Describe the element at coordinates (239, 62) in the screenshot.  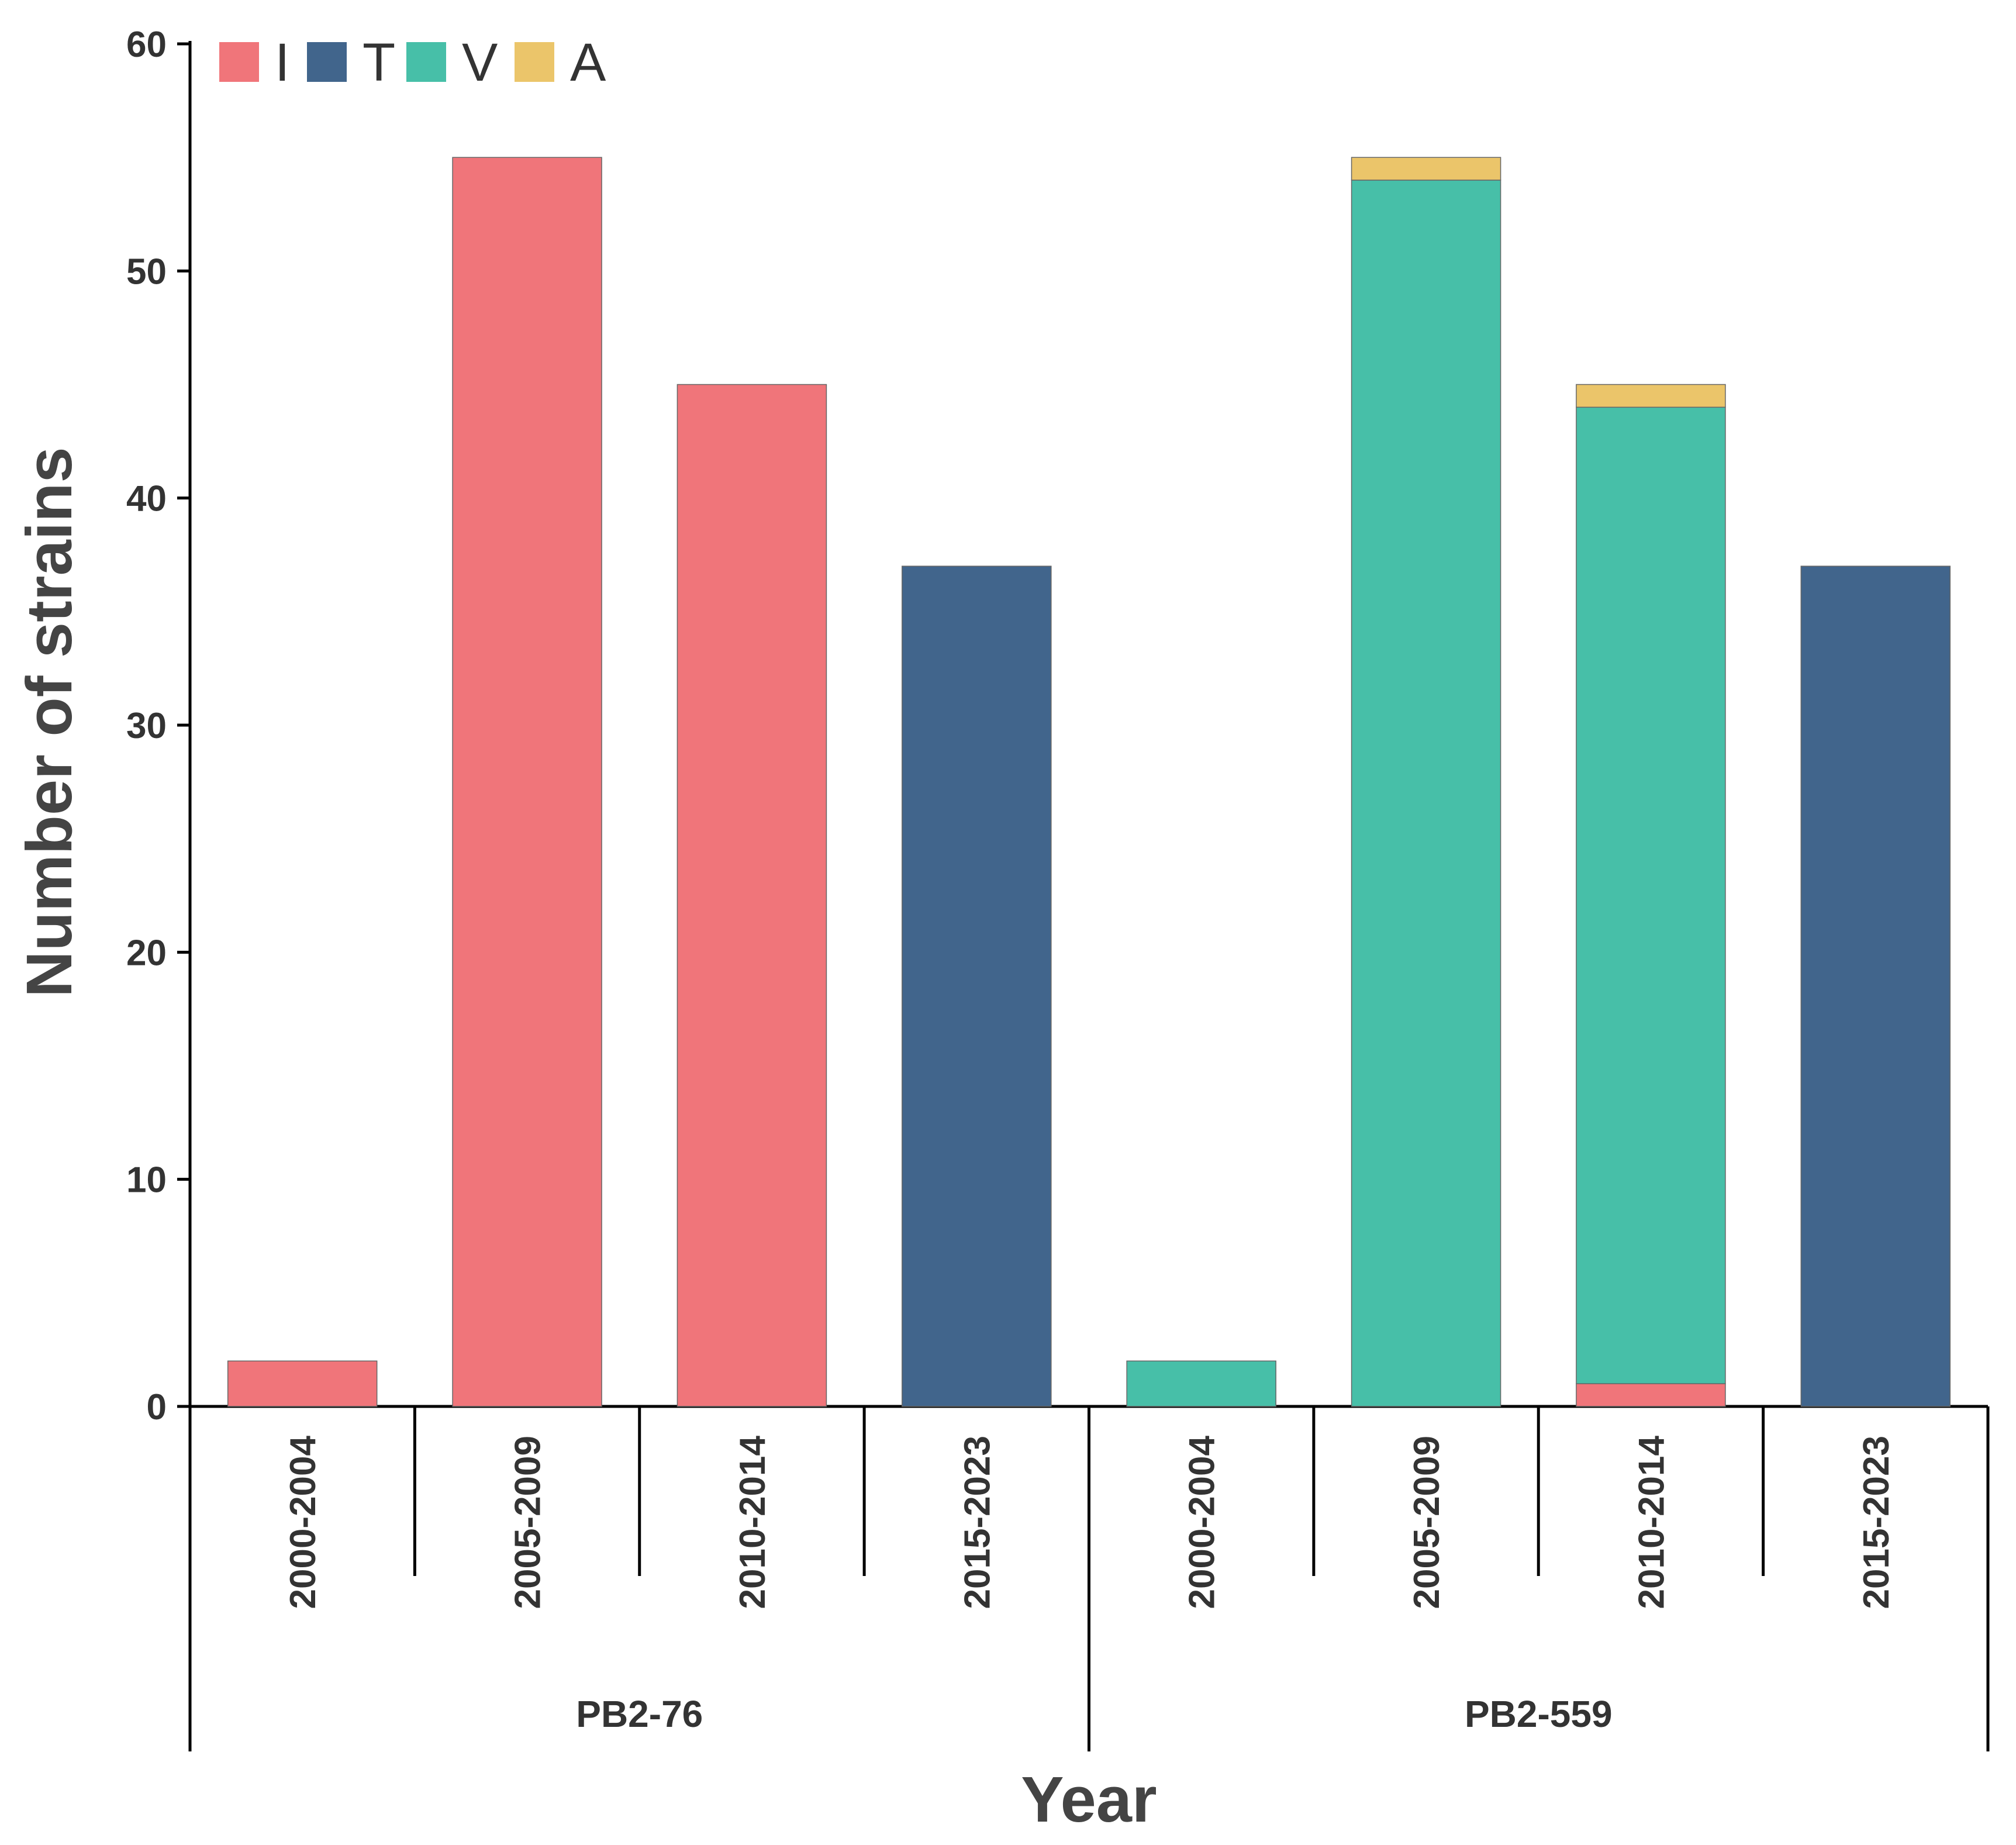
I see `legend-swatch-i` at that location.